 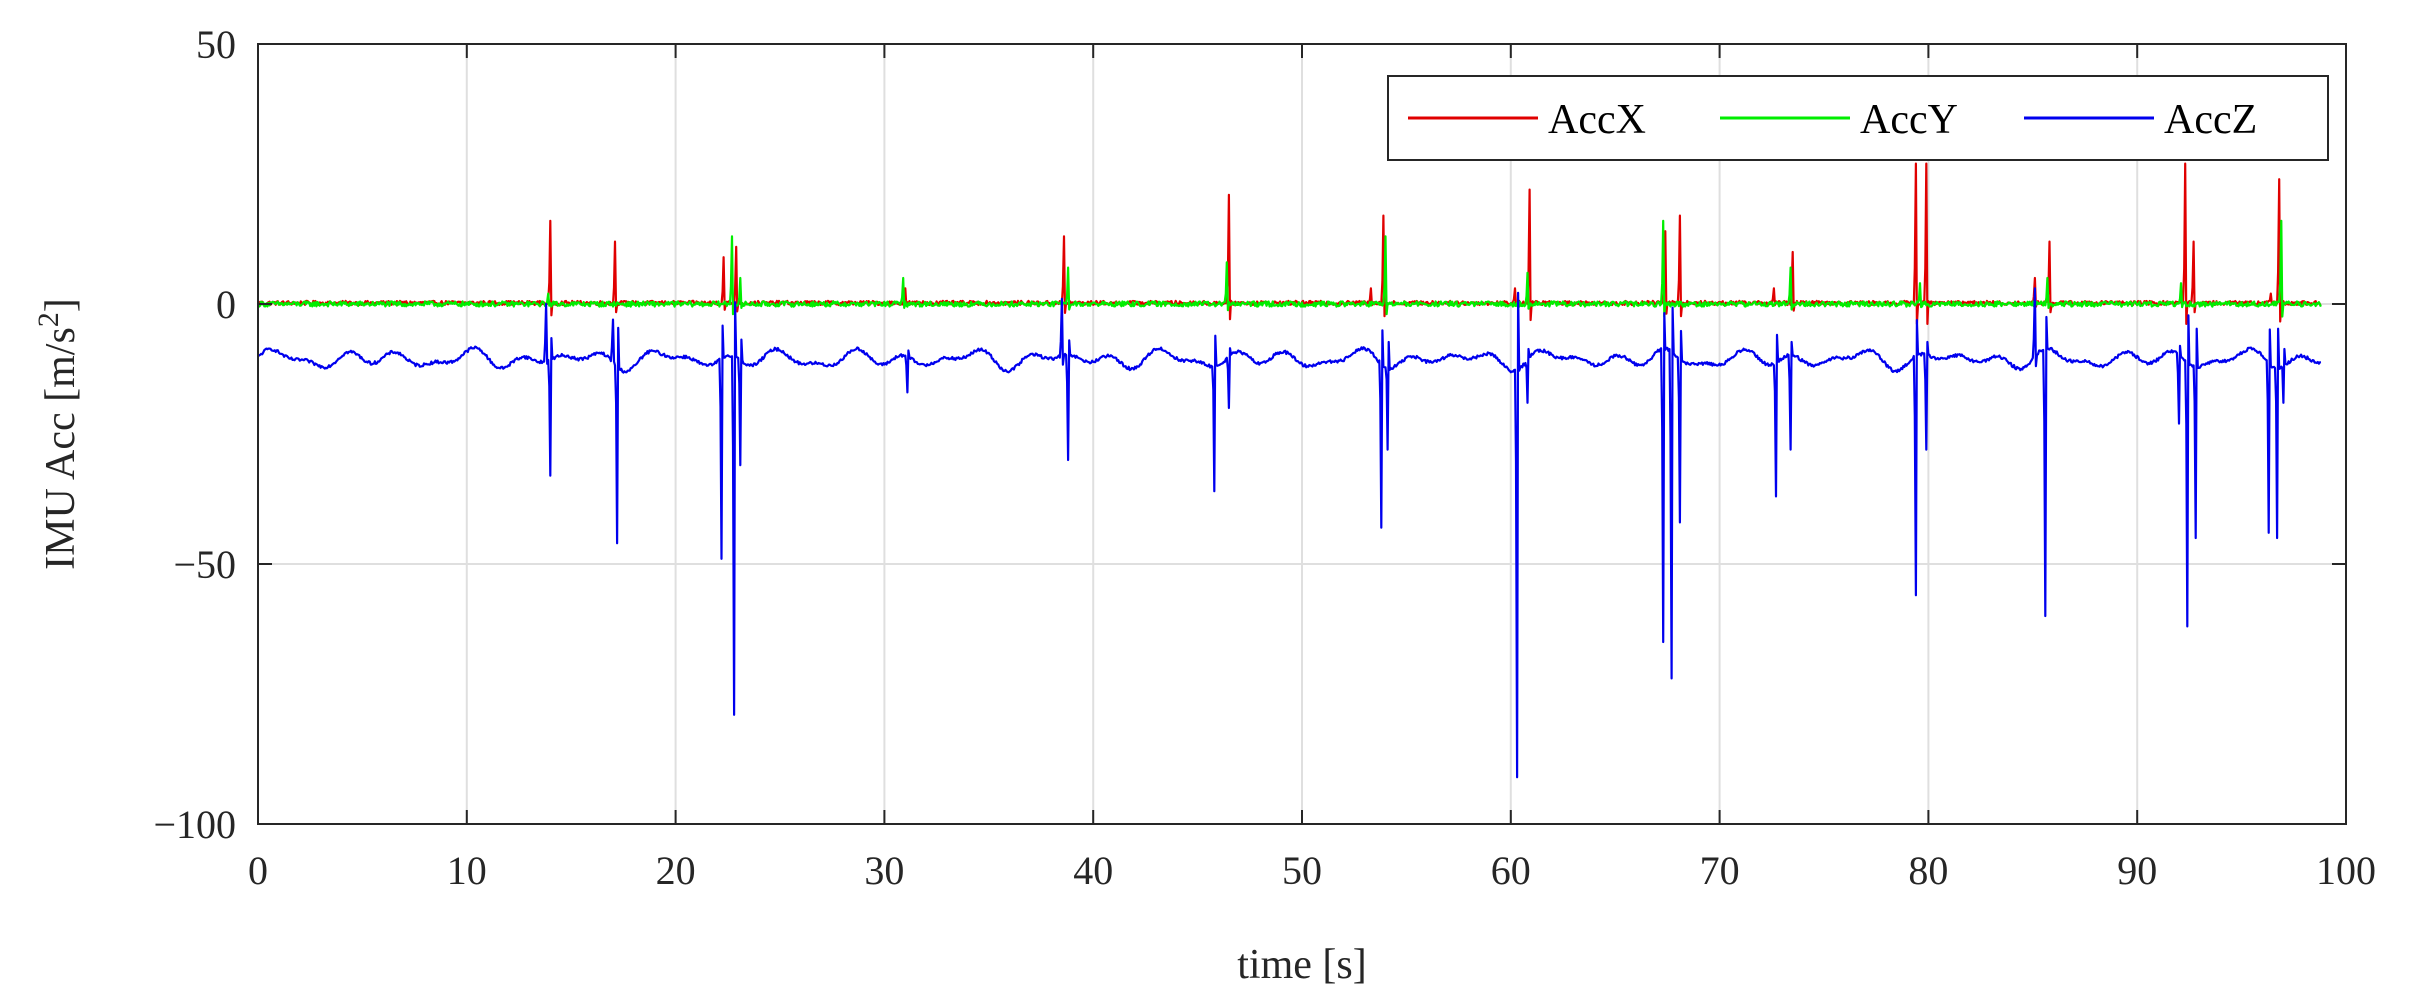 I want to click on series-line-accy, so click(x=1289, y=268).